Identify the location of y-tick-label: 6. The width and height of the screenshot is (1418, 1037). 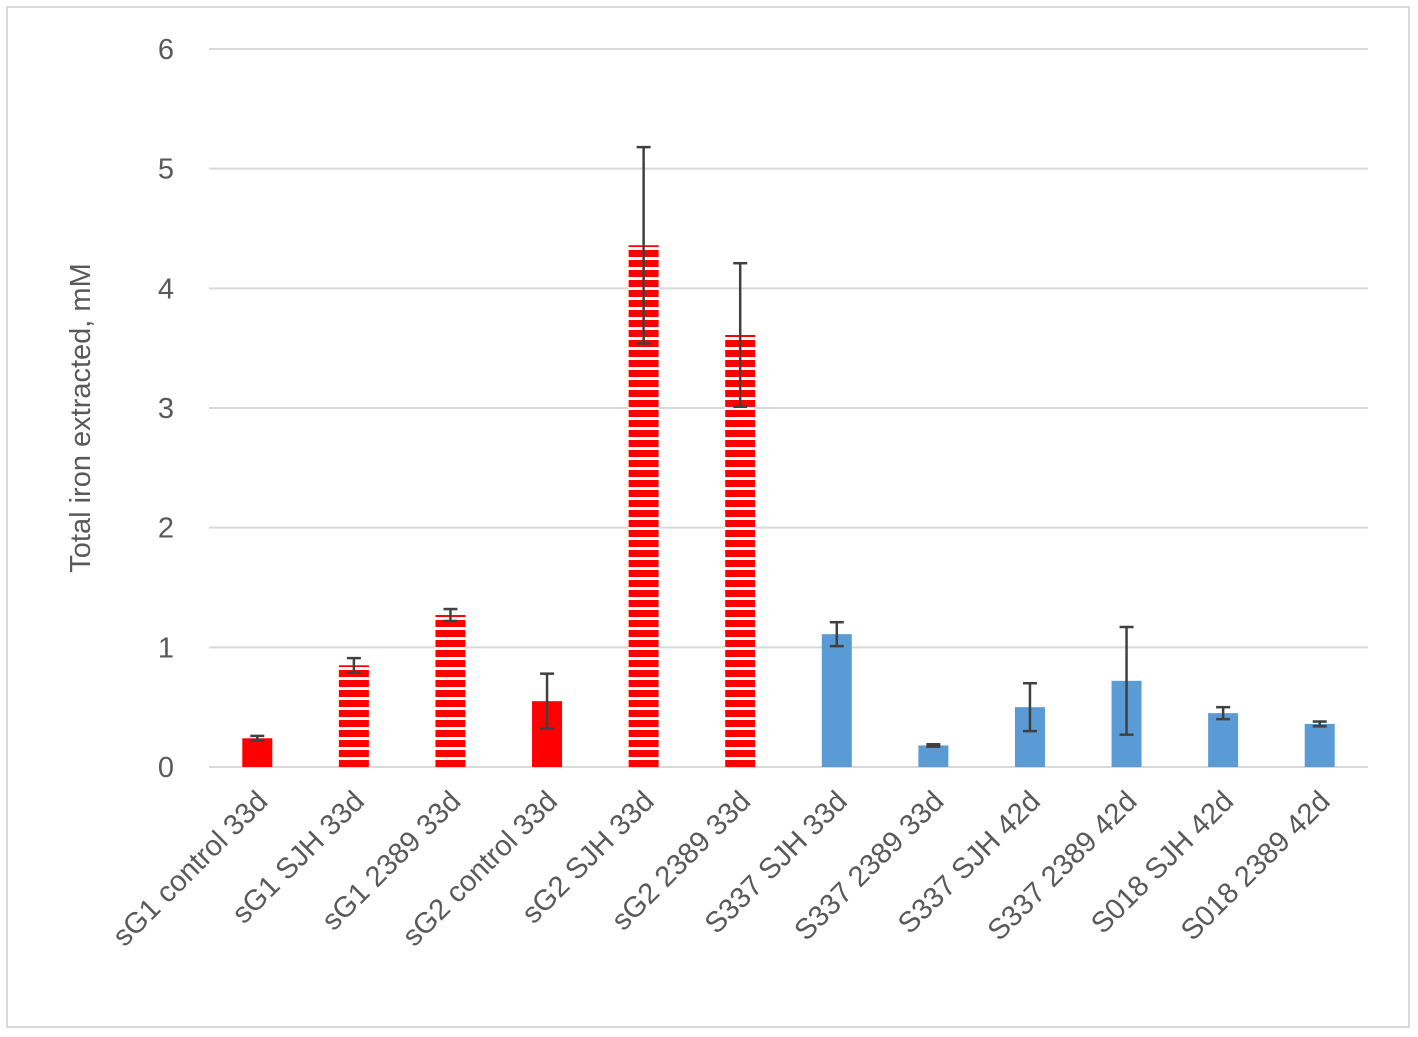
(166, 50).